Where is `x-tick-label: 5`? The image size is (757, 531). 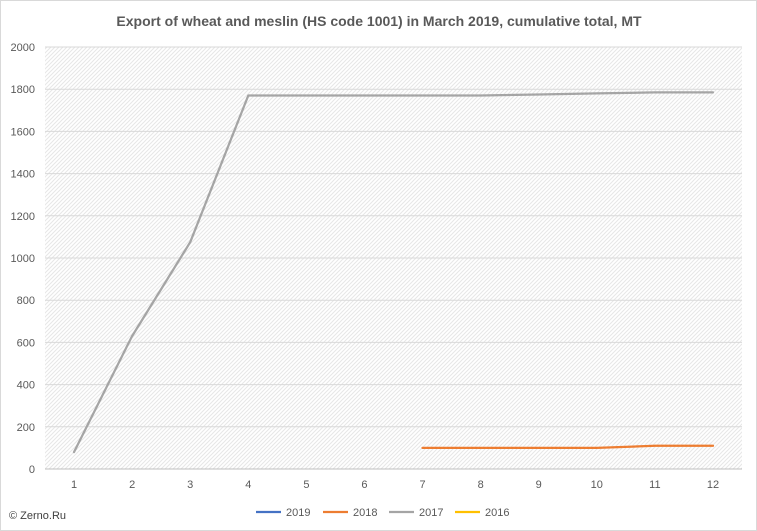
x-tick-label: 5 is located at coordinates (306, 485).